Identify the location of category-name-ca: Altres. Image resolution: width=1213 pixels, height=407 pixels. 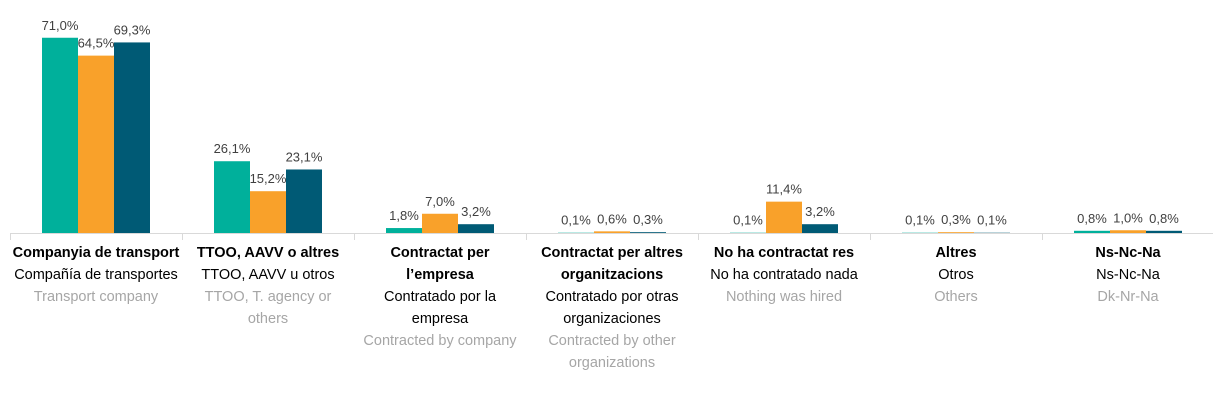
(956, 253).